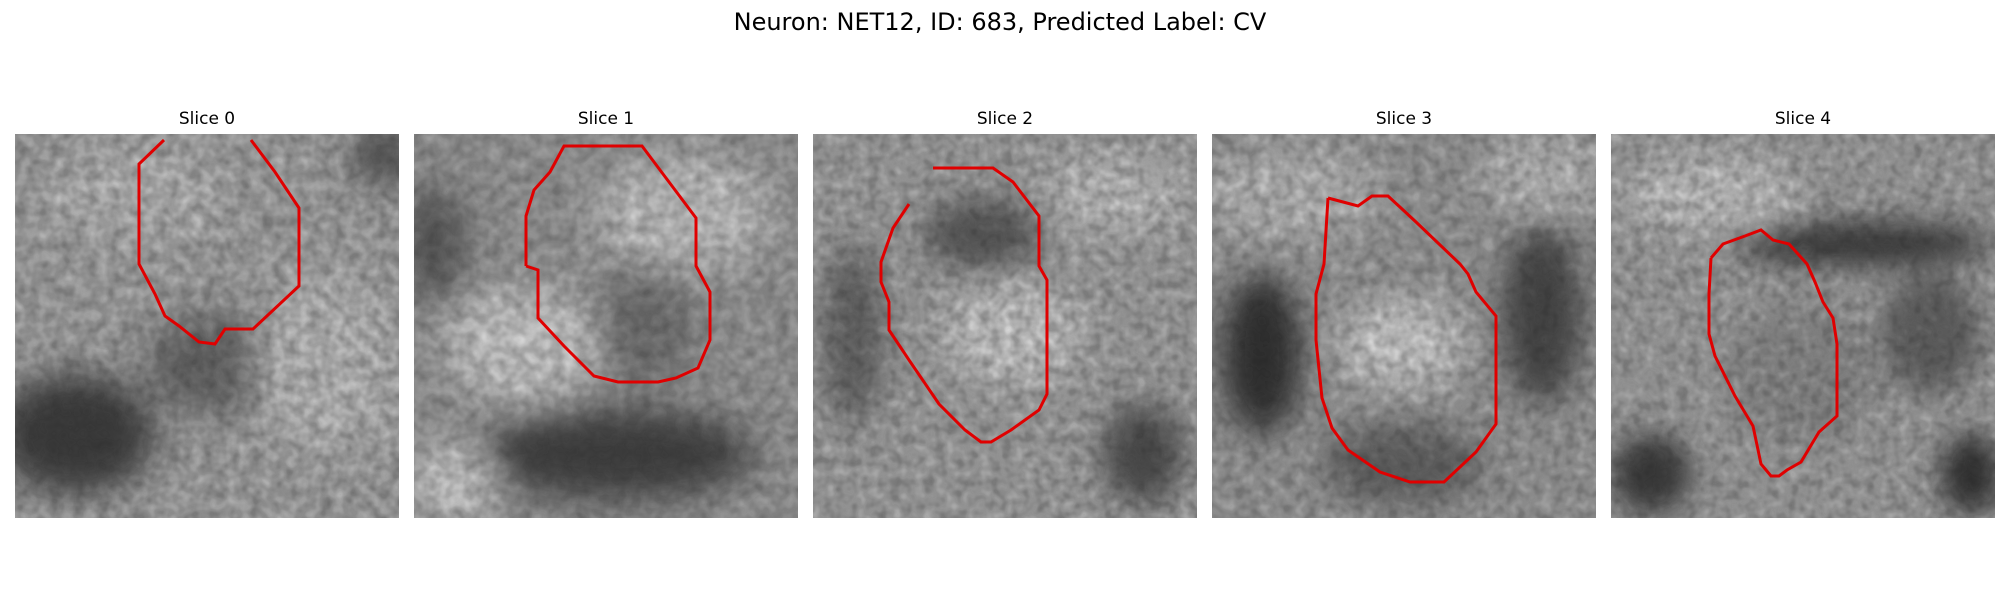  What do you see at coordinates (1404, 119) in the screenshot?
I see `slice-title-3: Slice 3` at bounding box center [1404, 119].